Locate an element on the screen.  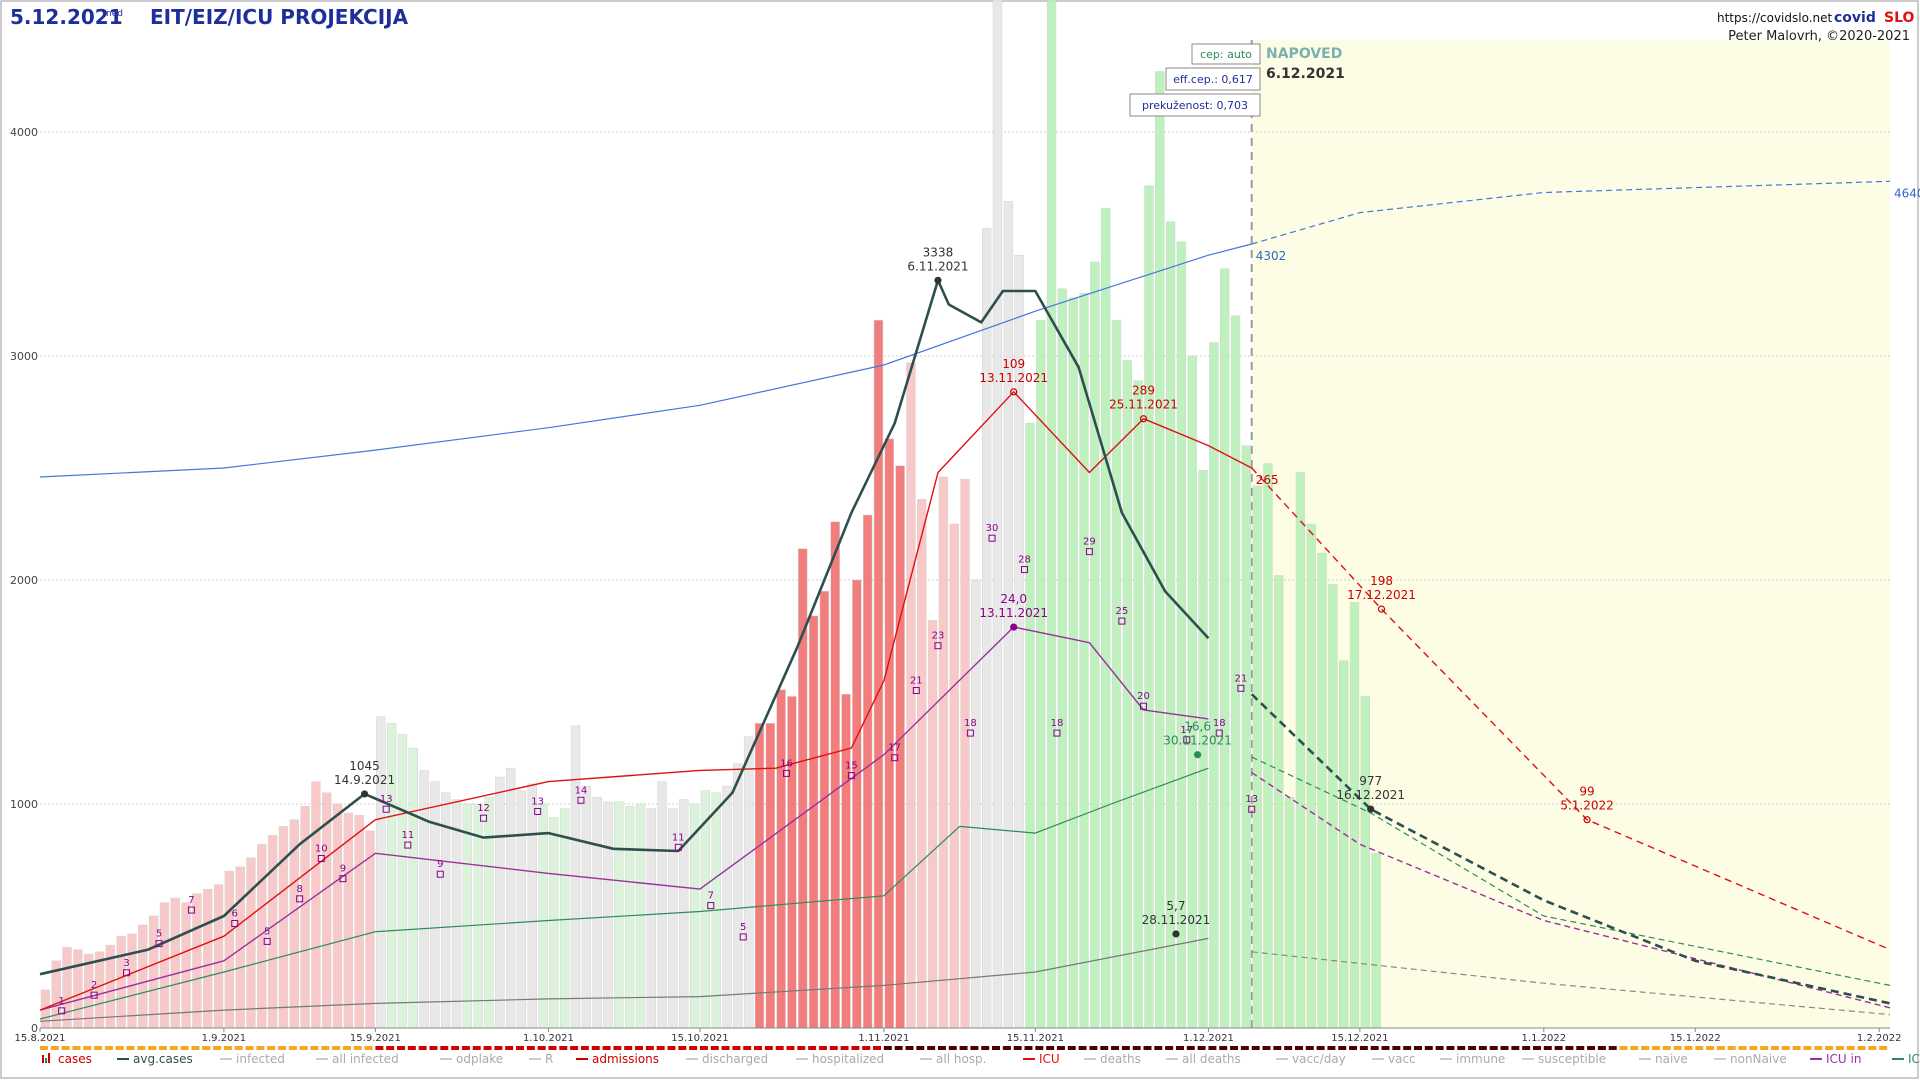
legend-item-label: nonNaive is located at coordinates (1758, 1059).